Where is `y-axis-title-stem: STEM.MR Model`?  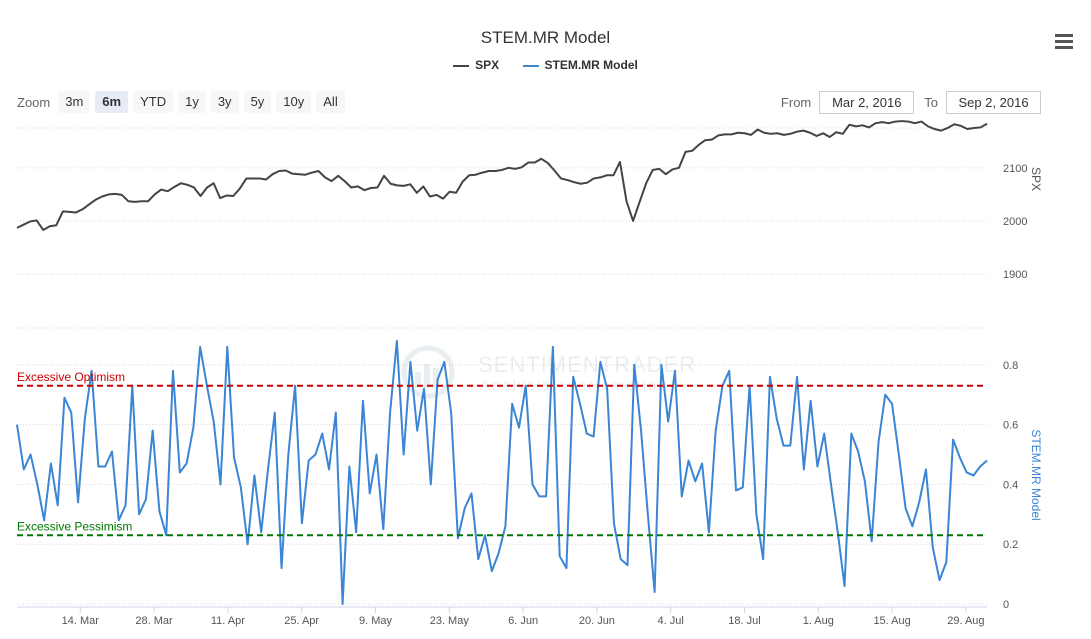
y-axis-title-stem: STEM.MR Model is located at coordinates (1036, 474).